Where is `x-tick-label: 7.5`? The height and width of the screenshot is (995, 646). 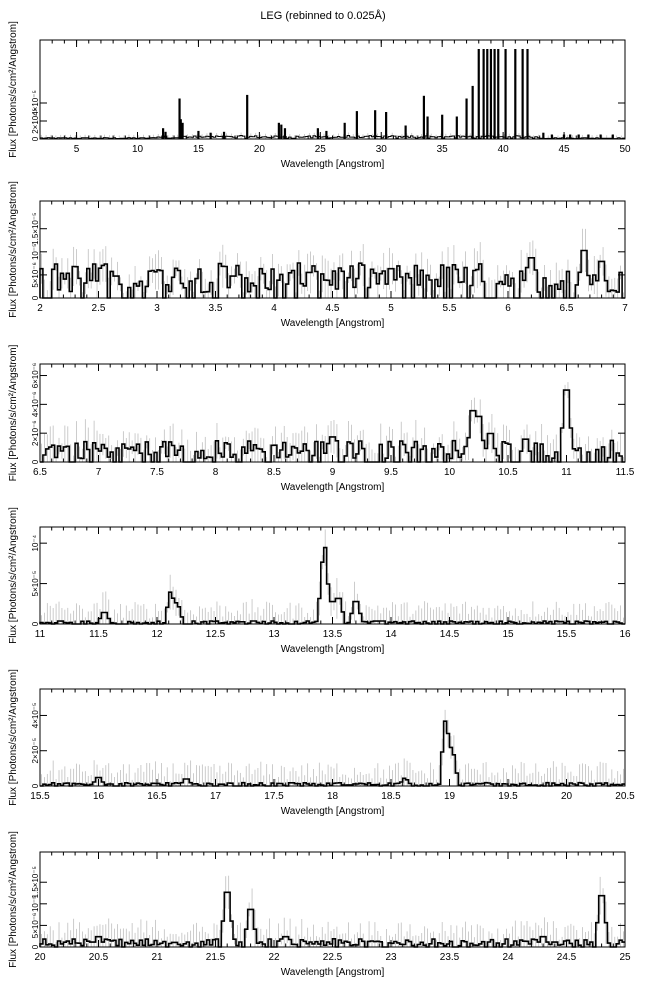
x-tick-label: 7.5 is located at coordinates (157, 472).